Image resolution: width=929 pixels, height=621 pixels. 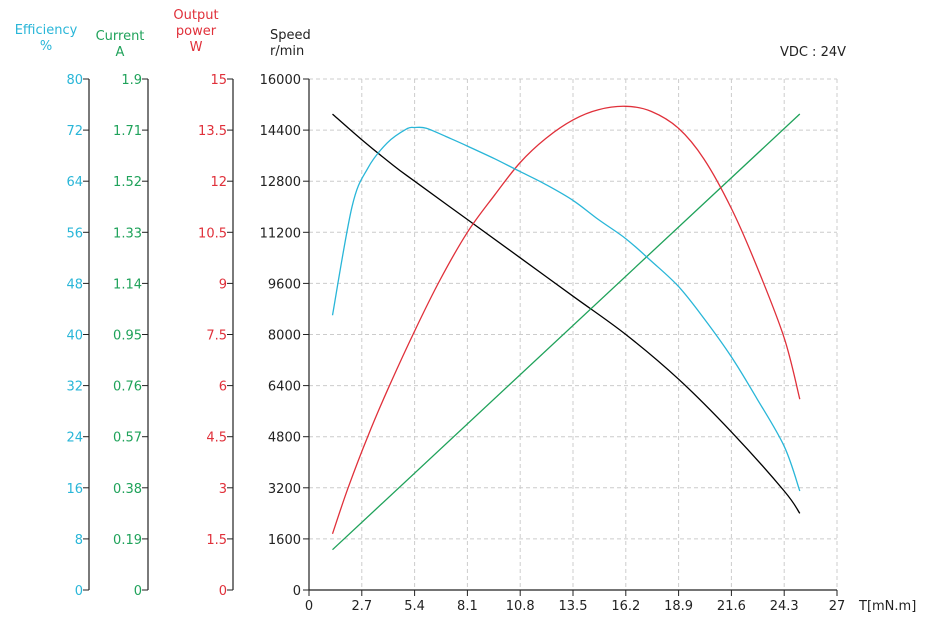 What do you see at coordinates (287, 51) in the screenshot?
I see `speed-axis-title: r/min` at bounding box center [287, 51].